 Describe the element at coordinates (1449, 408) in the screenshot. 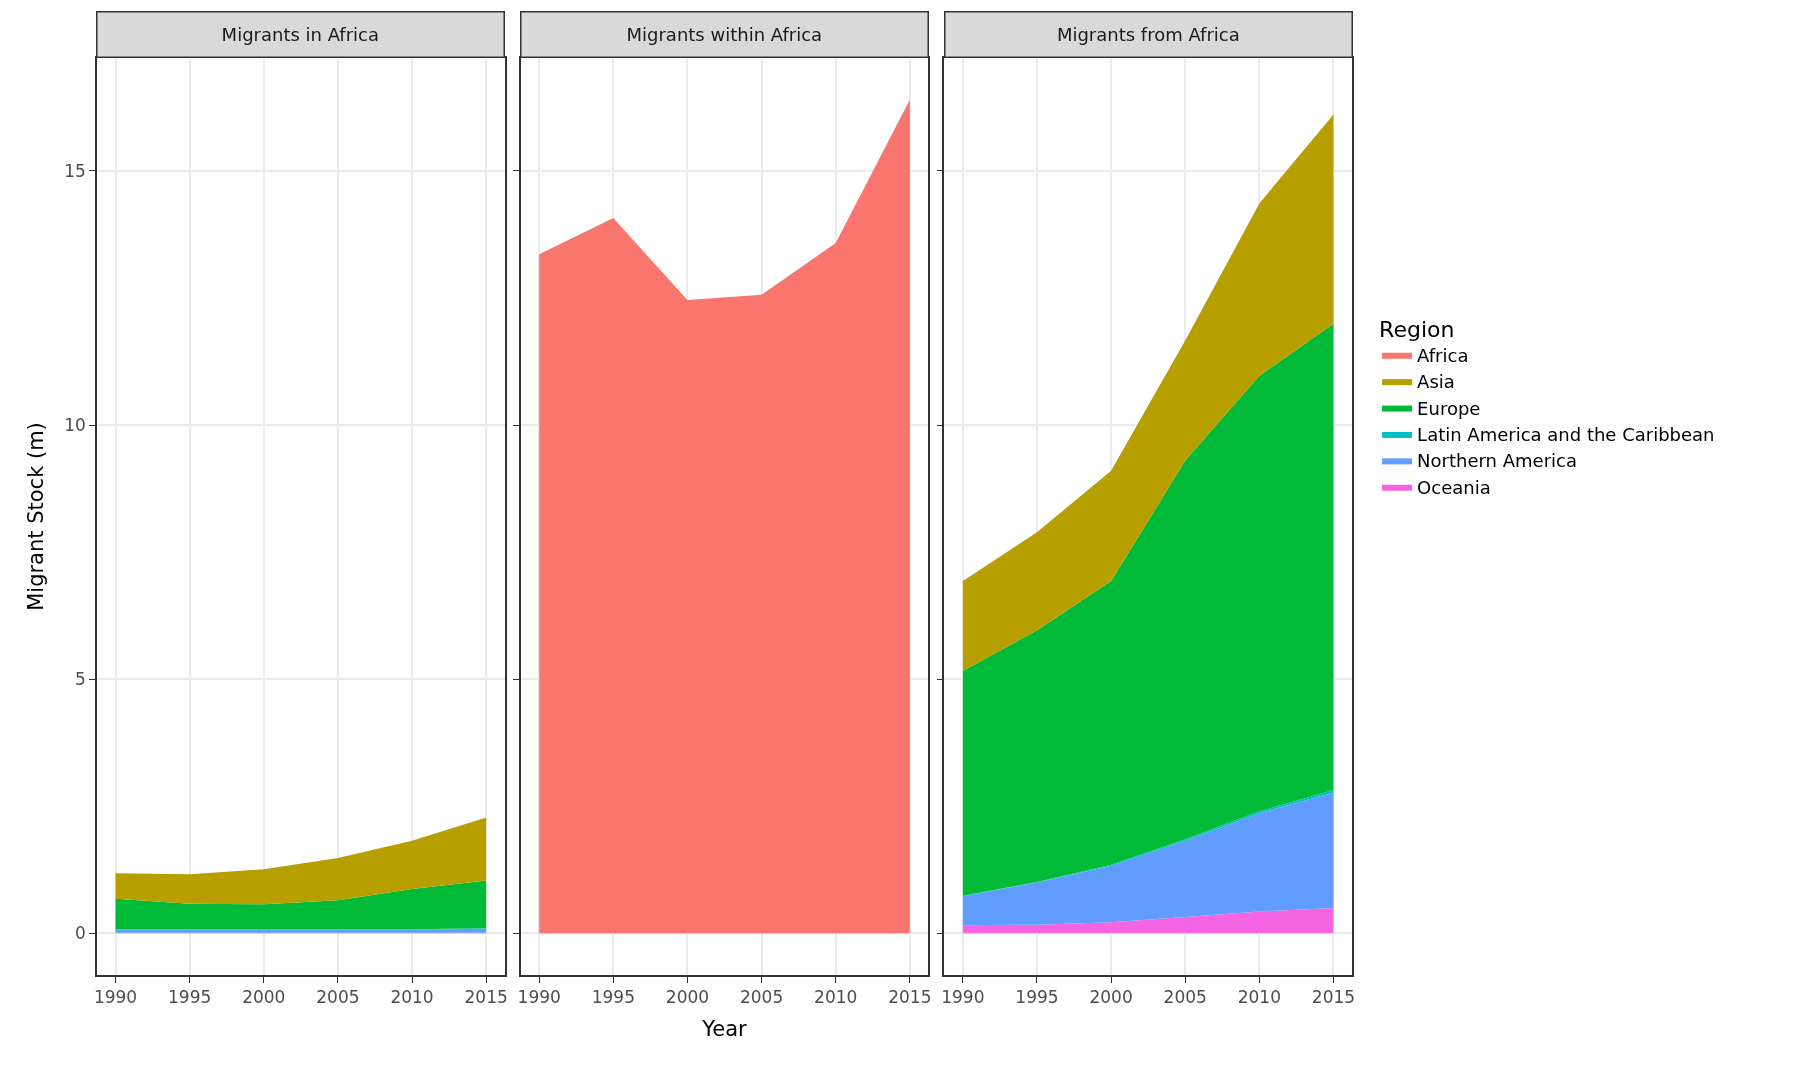

I see `legend-label: Europe` at that location.